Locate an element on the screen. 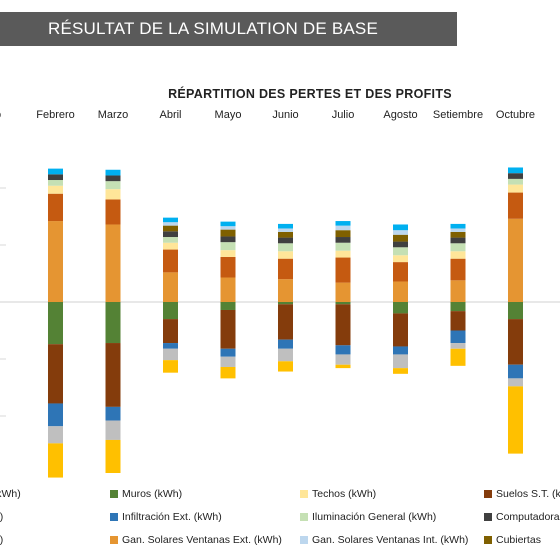 The width and height of the screenshot is (560, 554). legend-item: Gan. Solares Ventanas Int. (kWh) is located at coordinates (384, 540).